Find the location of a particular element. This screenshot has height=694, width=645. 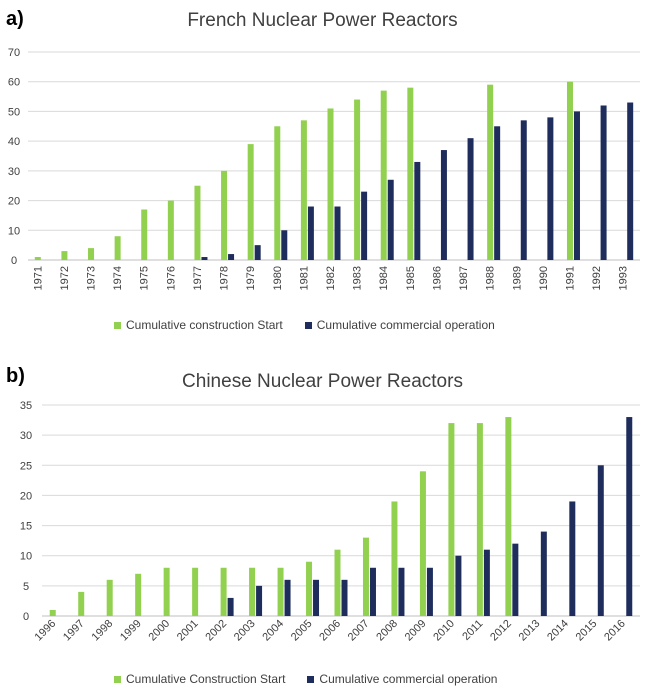

x-tick-label: 1991 is located at coordinates (570, 278).